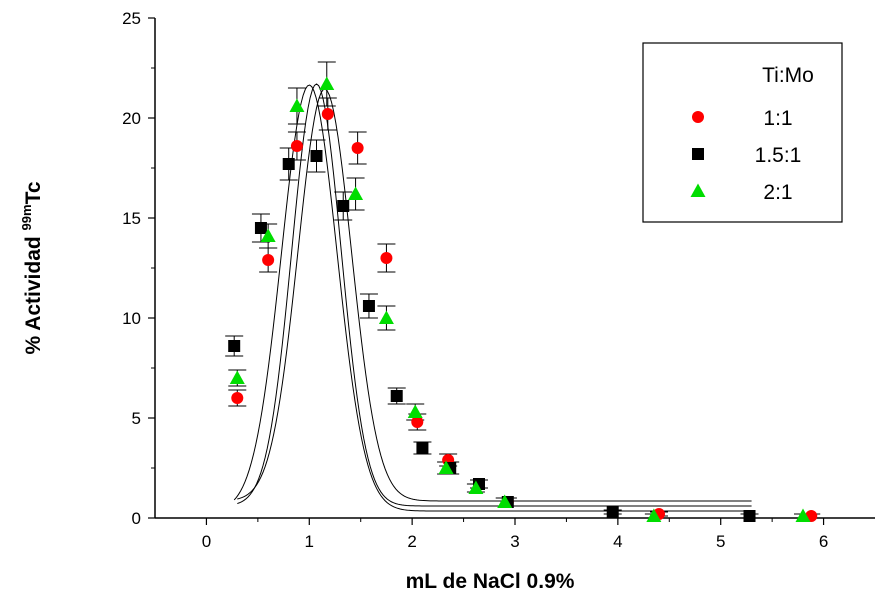 The image size is (886, 606). I want to click on y-axis-title-suffix: Tc, so click(33, 192).